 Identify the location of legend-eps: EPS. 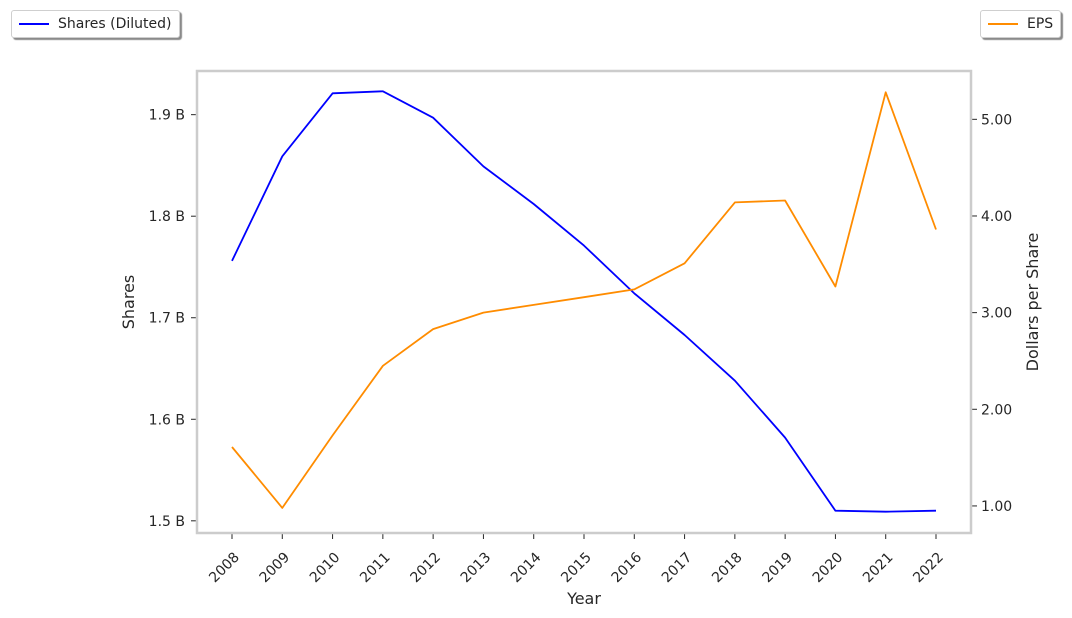
(1021, 24).